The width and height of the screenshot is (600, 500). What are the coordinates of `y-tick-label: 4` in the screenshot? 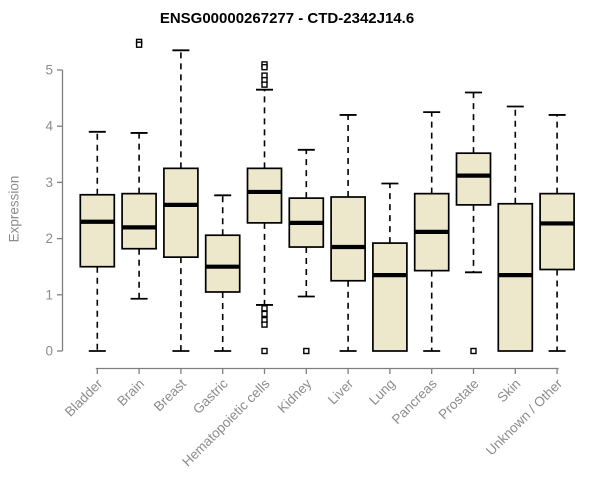 It's located at (49, 126).